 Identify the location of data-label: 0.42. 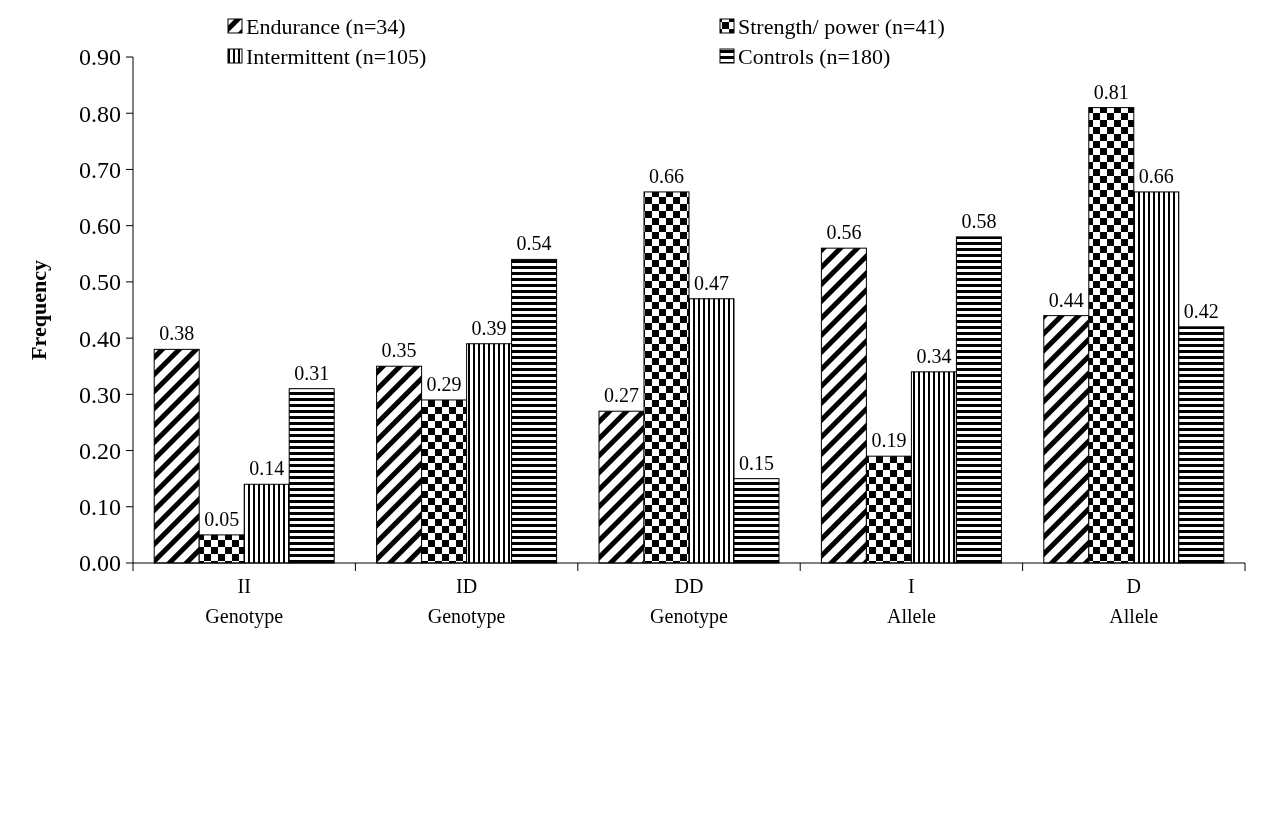
(1201, 310).